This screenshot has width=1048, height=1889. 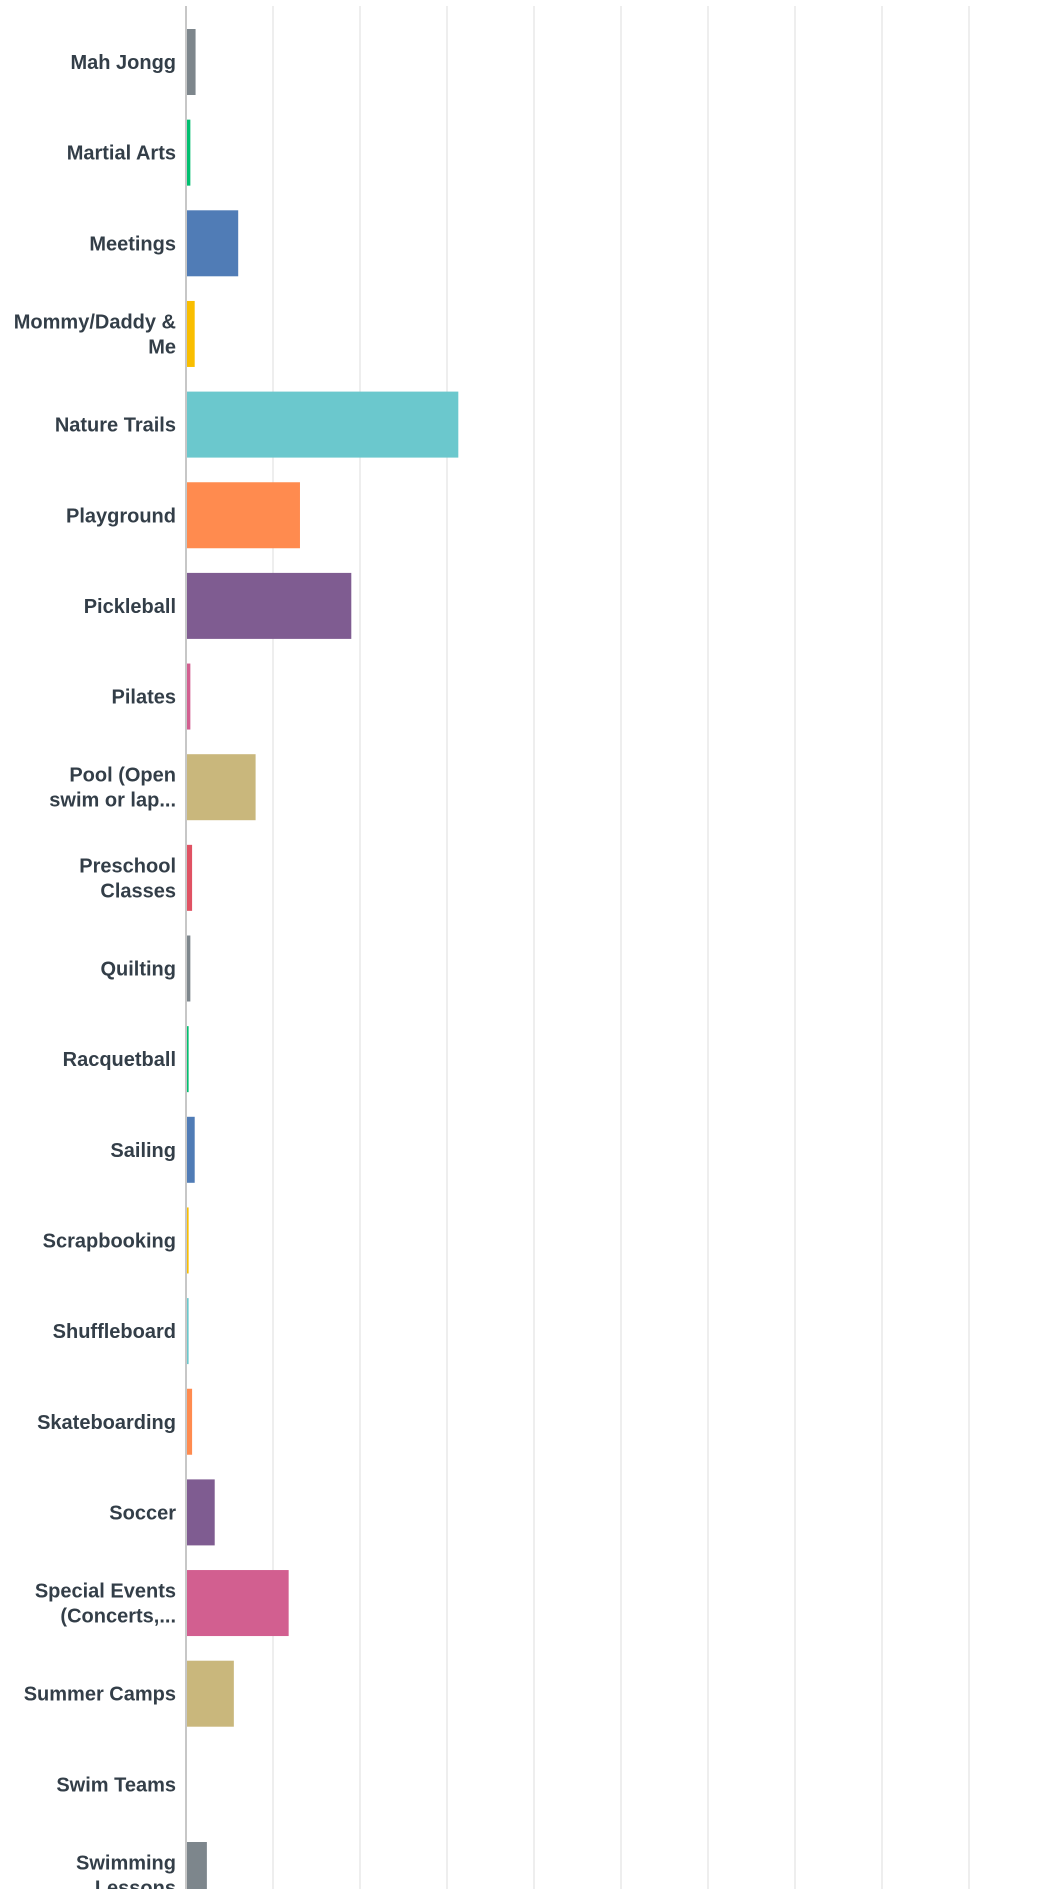 What do you see at coordinates (123, 63) in the screenshot?
I see `category-label: Mah Jongg` at bounding box center [123, 63].